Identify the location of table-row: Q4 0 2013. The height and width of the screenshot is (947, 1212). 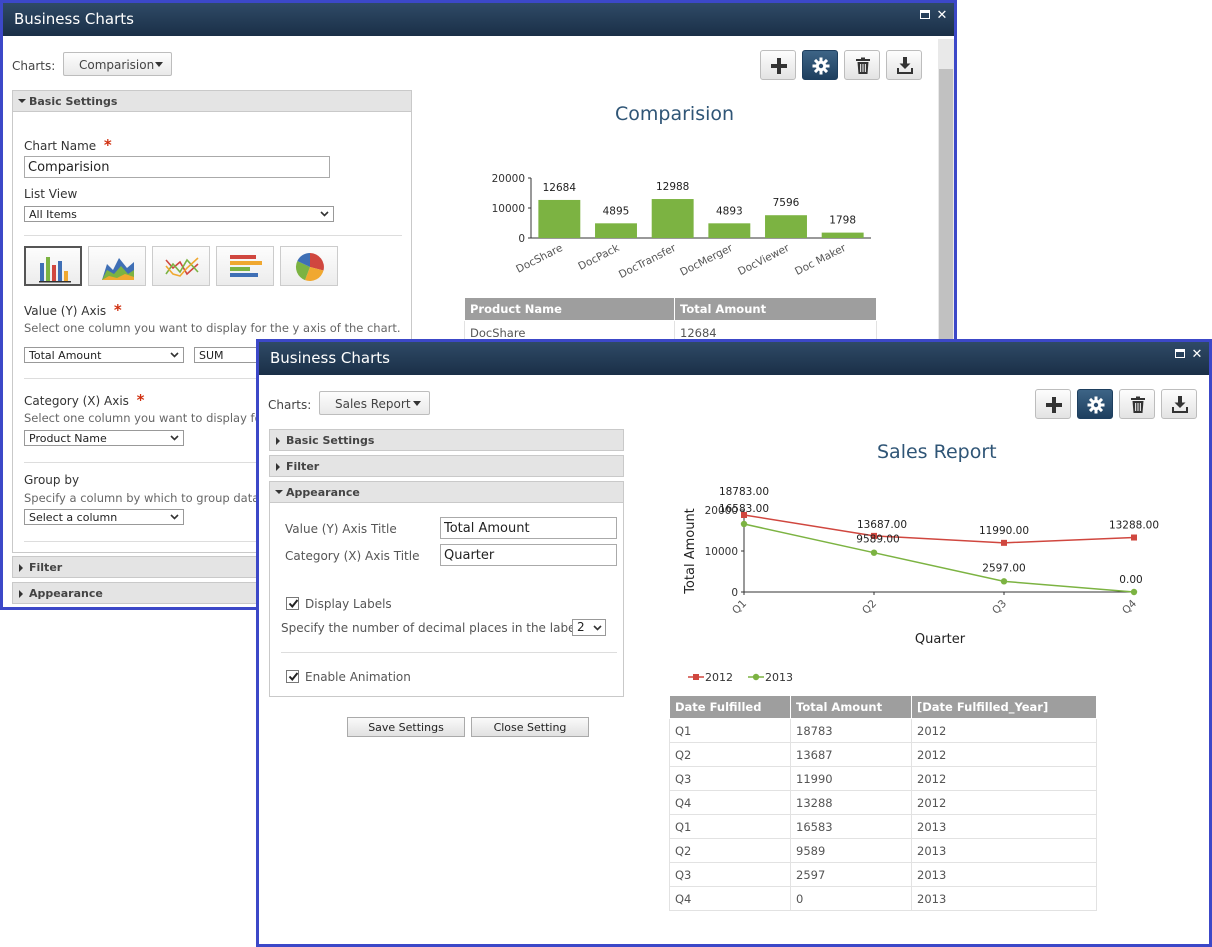
(883, 898).